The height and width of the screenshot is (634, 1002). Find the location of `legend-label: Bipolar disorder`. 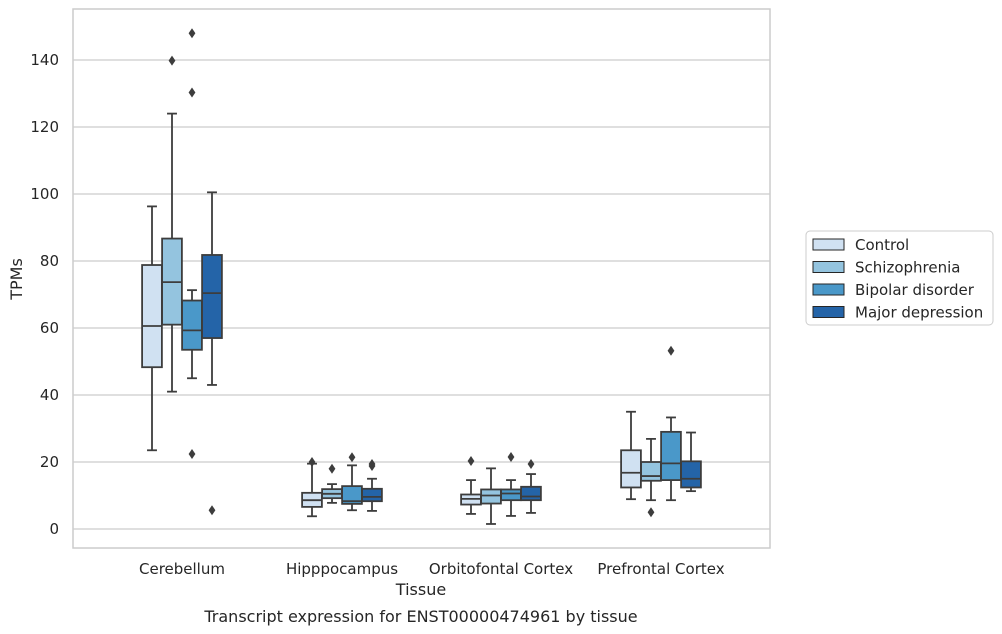

legend-label: Bipolar disorder is located at coordinates (915, 290).